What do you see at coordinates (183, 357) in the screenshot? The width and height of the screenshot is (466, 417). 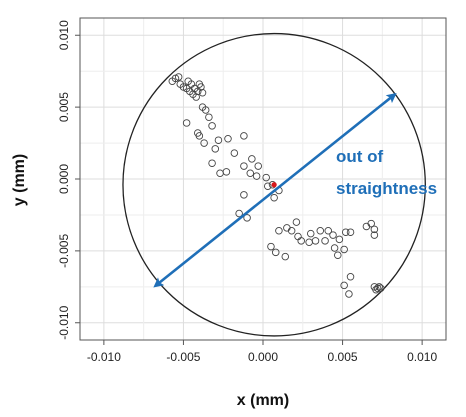 I see `x-tick-label: -0.005` at bounding box center [183, 357].